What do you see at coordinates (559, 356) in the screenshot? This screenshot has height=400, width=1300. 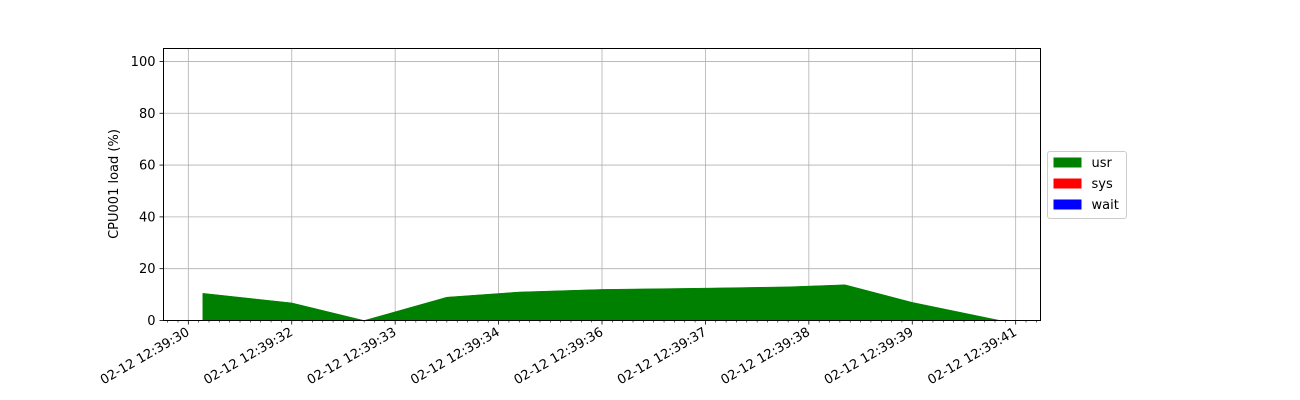 I see `x-tick-label: 02-12 12:39:36` at bounding box center [559, 356].